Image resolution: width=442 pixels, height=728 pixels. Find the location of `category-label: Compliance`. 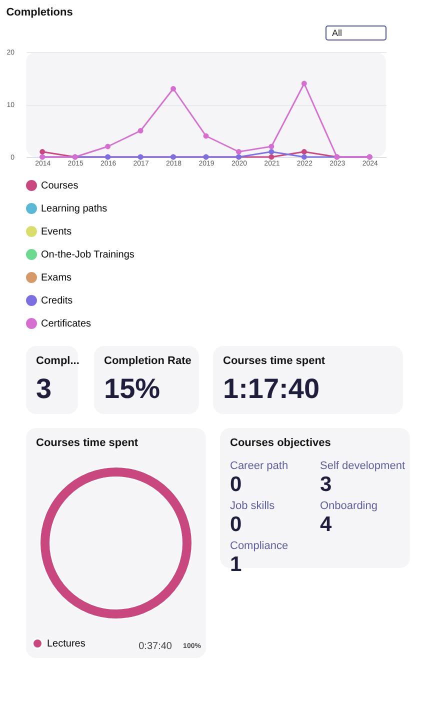

category-label: Compliance is located at coordinates (259, 546).